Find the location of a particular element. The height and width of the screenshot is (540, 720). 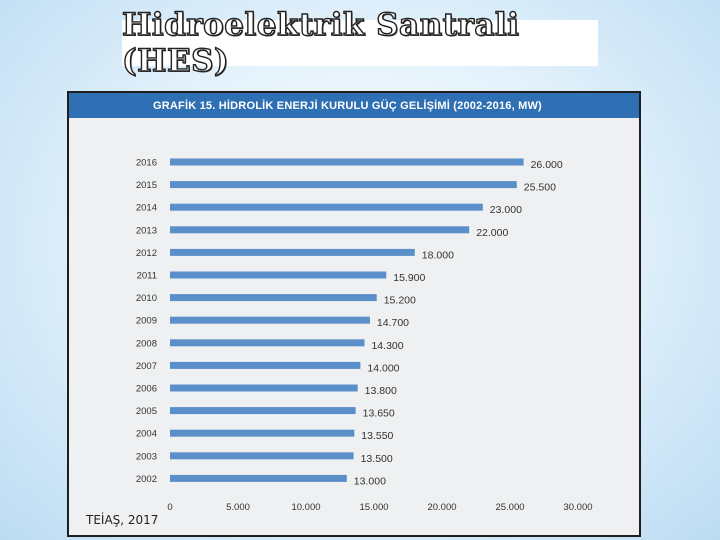

value-label-2011: 15.900 is located at coordinates (409, 278).